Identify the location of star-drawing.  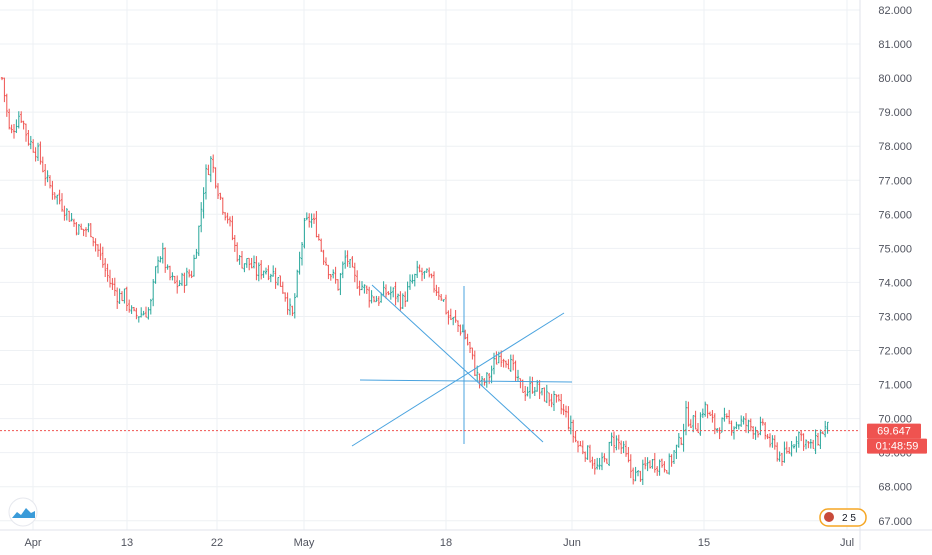
(462, 365).